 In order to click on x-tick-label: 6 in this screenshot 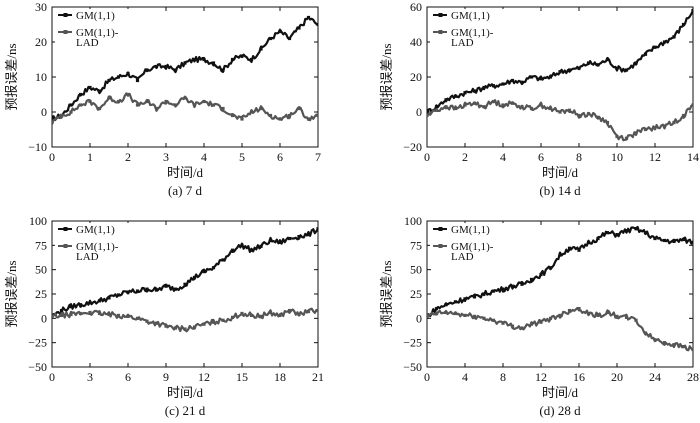, I will do `click(541, 157)`.